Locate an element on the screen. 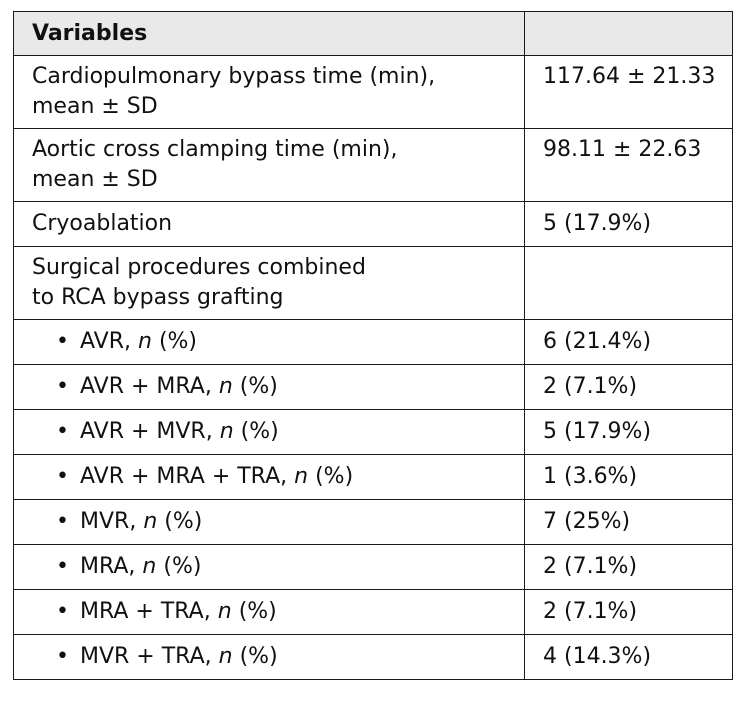 The width and height of the screenshot is (745, 706). sub-row-value: 1 (3.6%) is located at coordinates (628, 477).